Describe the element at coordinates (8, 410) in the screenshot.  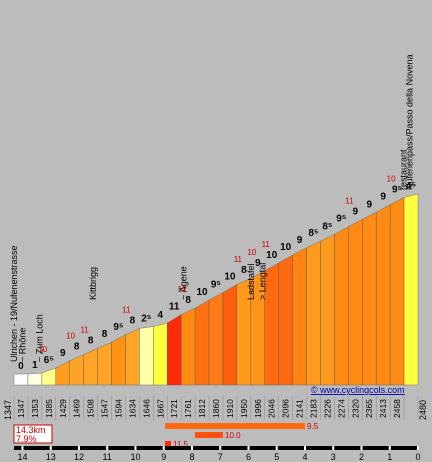
I see `start-altitude-label: 1347` at that location.